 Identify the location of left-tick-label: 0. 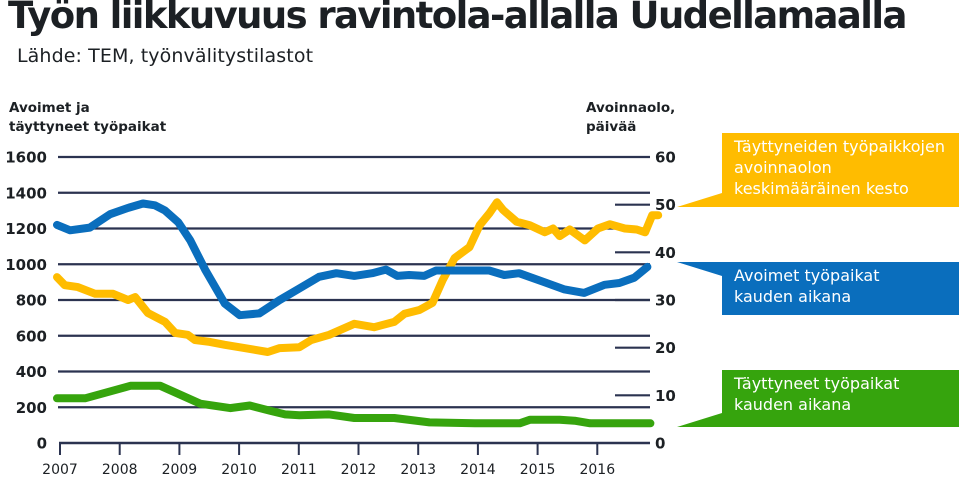
(42, 444).